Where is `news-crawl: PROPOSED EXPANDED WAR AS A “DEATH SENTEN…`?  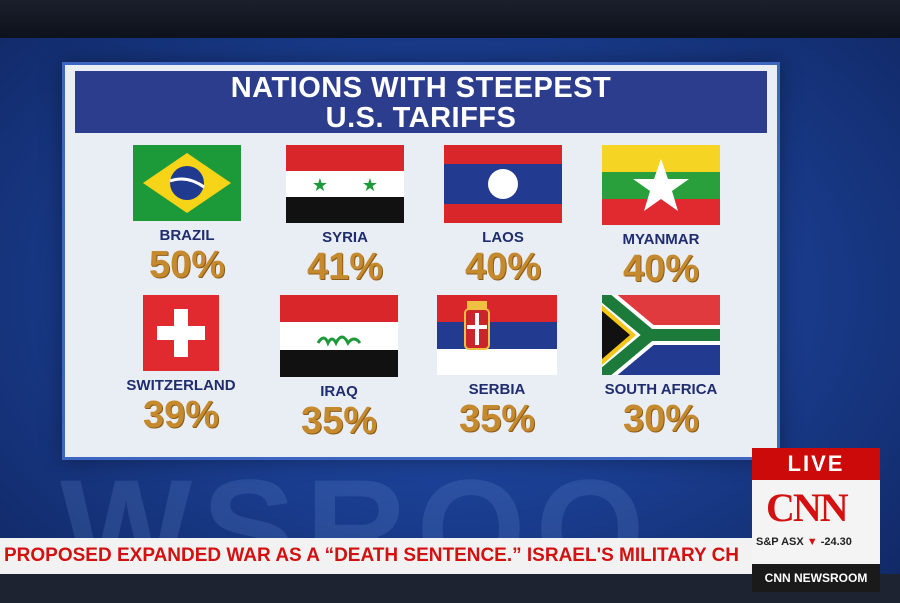 news-crawl: PROPOSED EXPANDED WAR AS A “DEATH SENTEN… is located at coordinates (376, 556).